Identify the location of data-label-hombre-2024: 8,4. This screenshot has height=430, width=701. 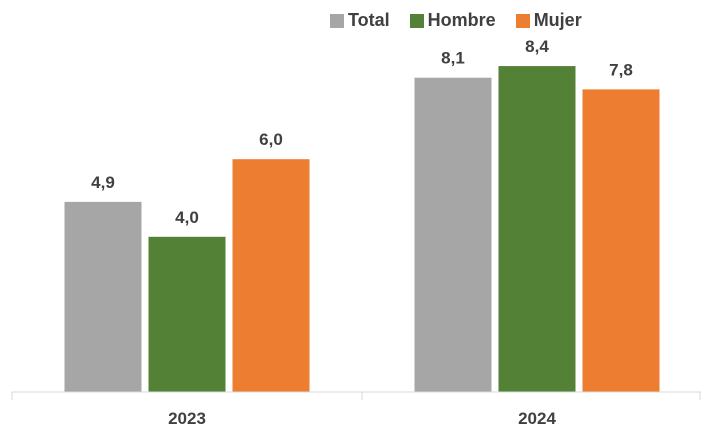
(537, 46).